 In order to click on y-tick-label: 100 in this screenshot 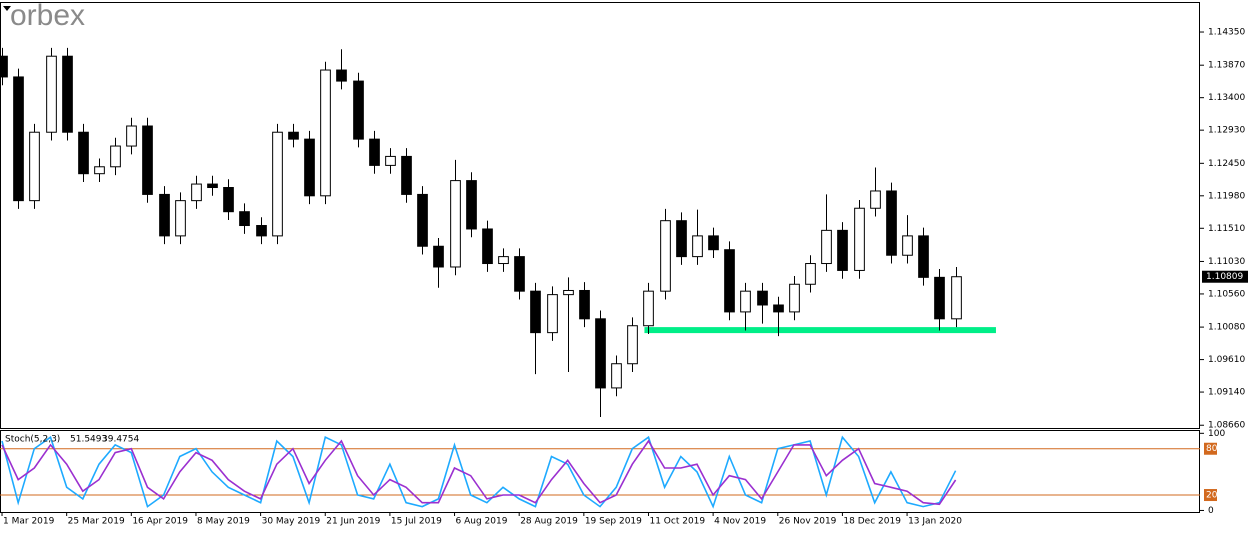, I will do `click(1216, 434)`.